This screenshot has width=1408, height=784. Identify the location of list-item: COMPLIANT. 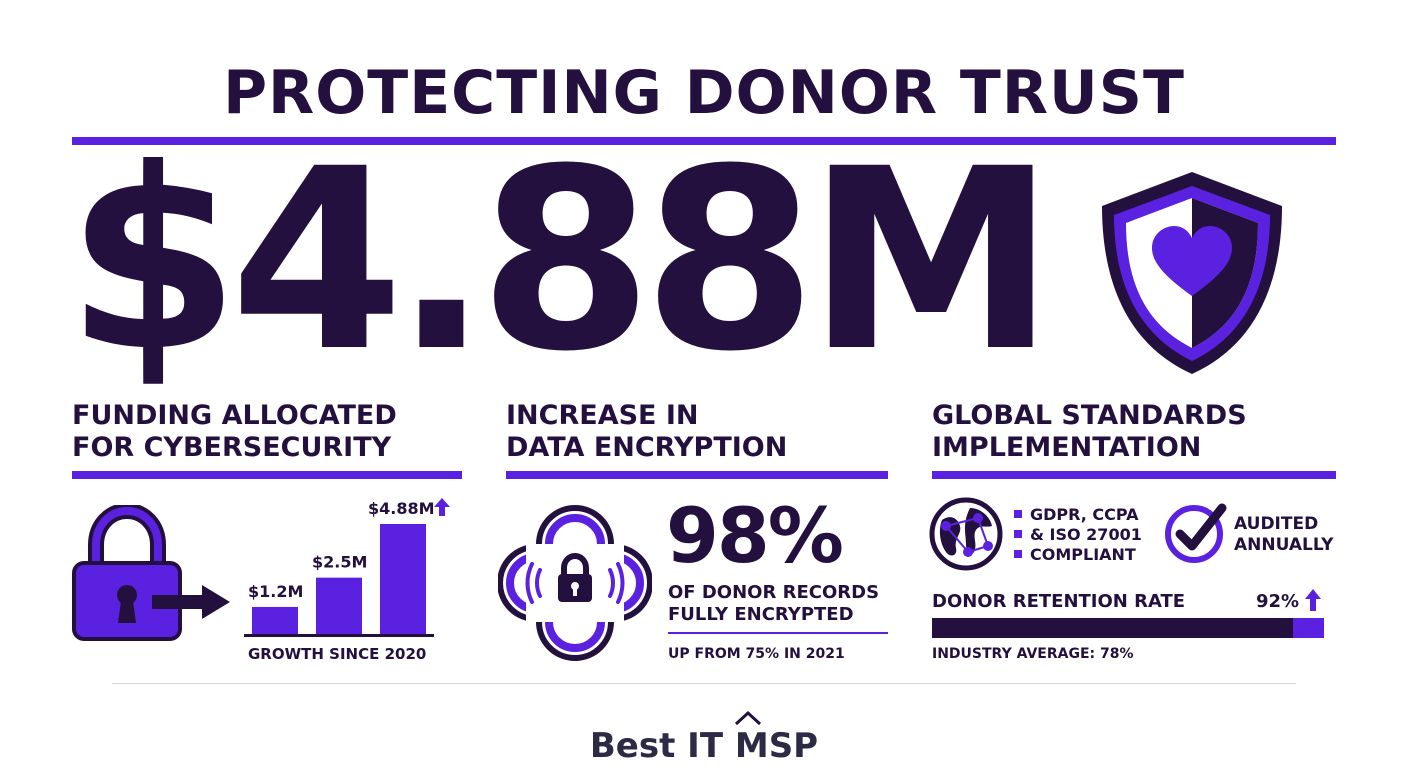
(1078, 554).